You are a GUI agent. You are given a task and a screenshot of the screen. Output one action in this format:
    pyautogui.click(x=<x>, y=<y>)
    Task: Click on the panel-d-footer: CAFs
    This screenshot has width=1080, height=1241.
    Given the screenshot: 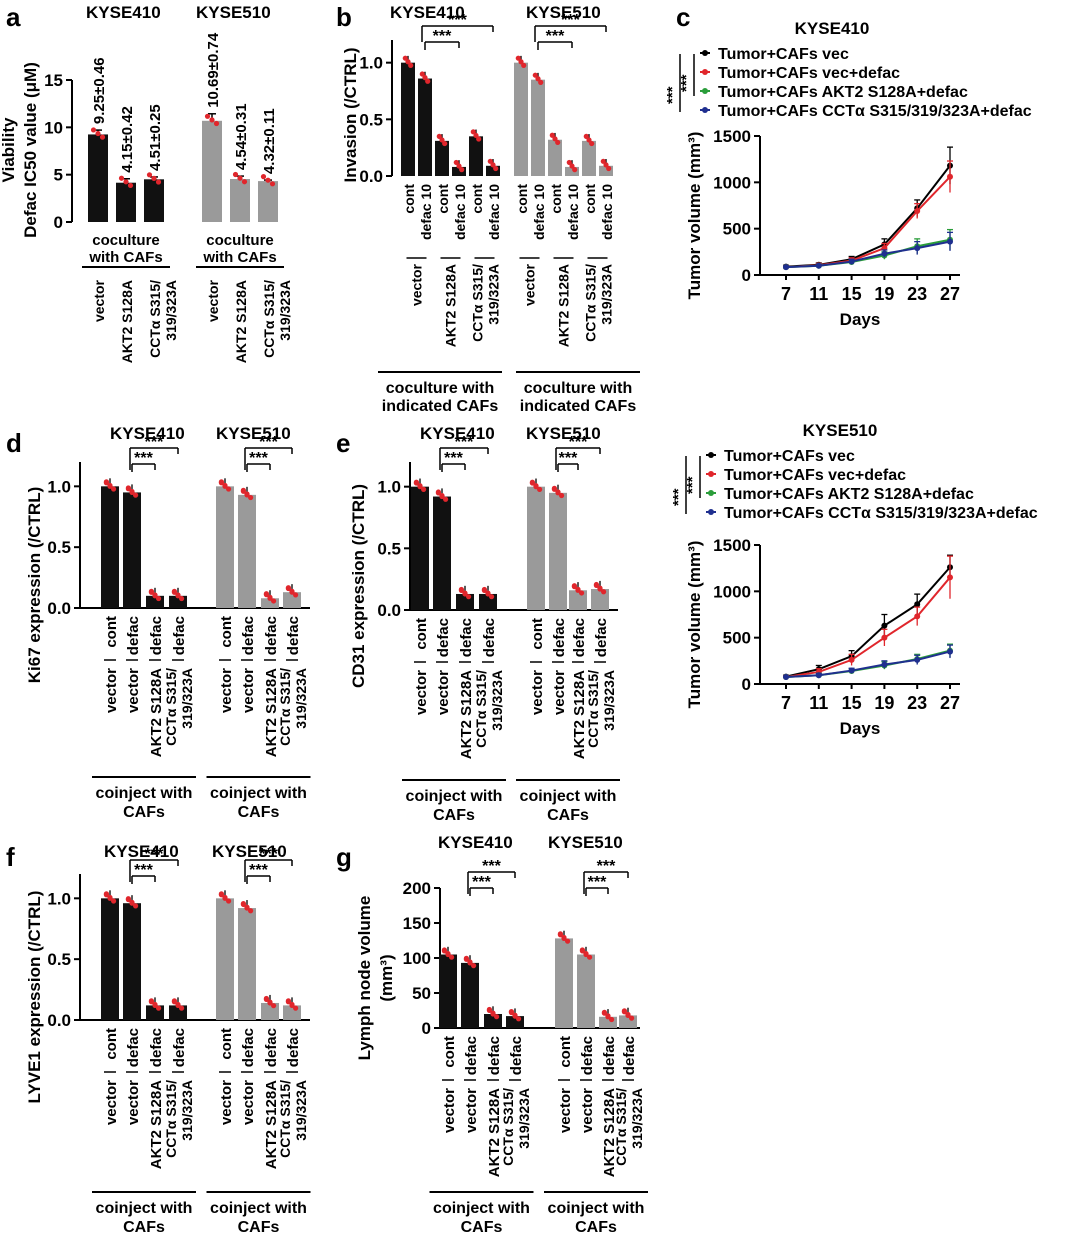 What is the action you would take?
    pyautogui.click(x=259, y=812)
    